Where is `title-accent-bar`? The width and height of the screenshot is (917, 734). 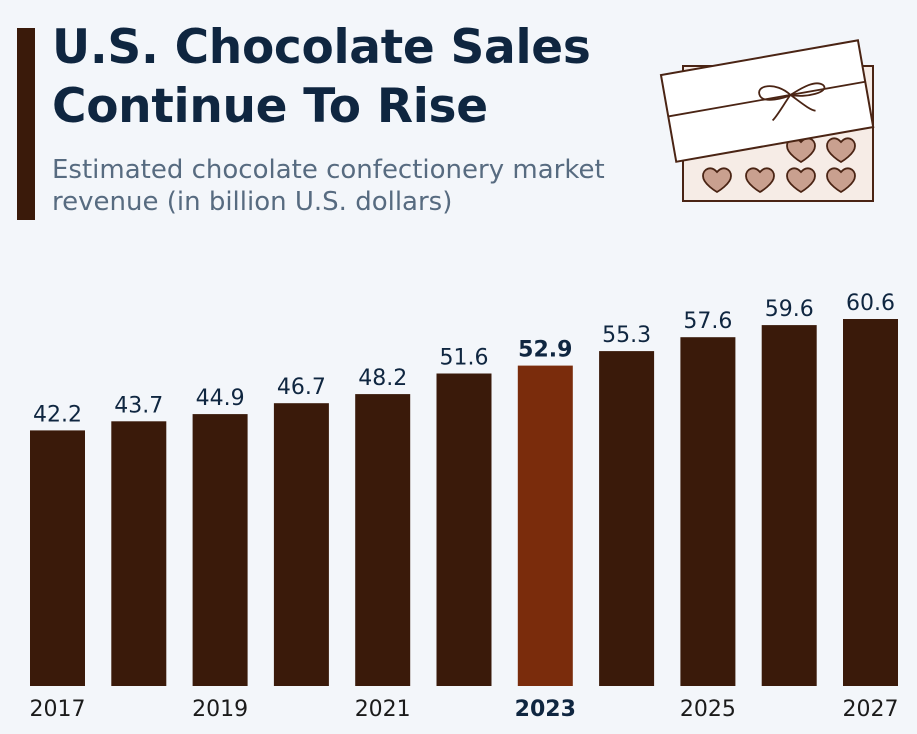
title-accent-bar is located at coordinates (26, 124).